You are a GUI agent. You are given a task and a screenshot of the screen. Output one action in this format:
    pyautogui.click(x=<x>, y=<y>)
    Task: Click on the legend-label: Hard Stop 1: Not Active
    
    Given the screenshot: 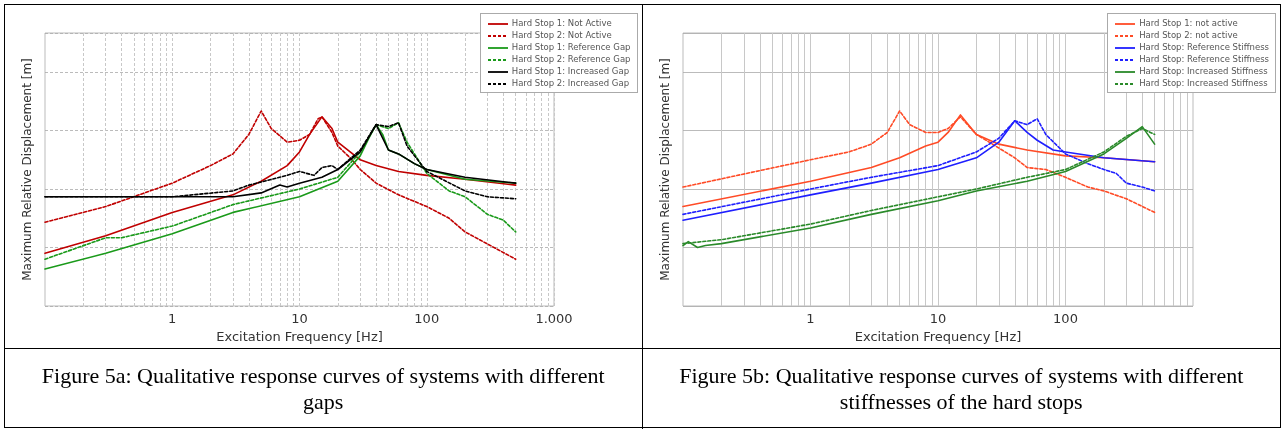 What is the action you would take?
    pyautogui.click(x=561, y=23)
    